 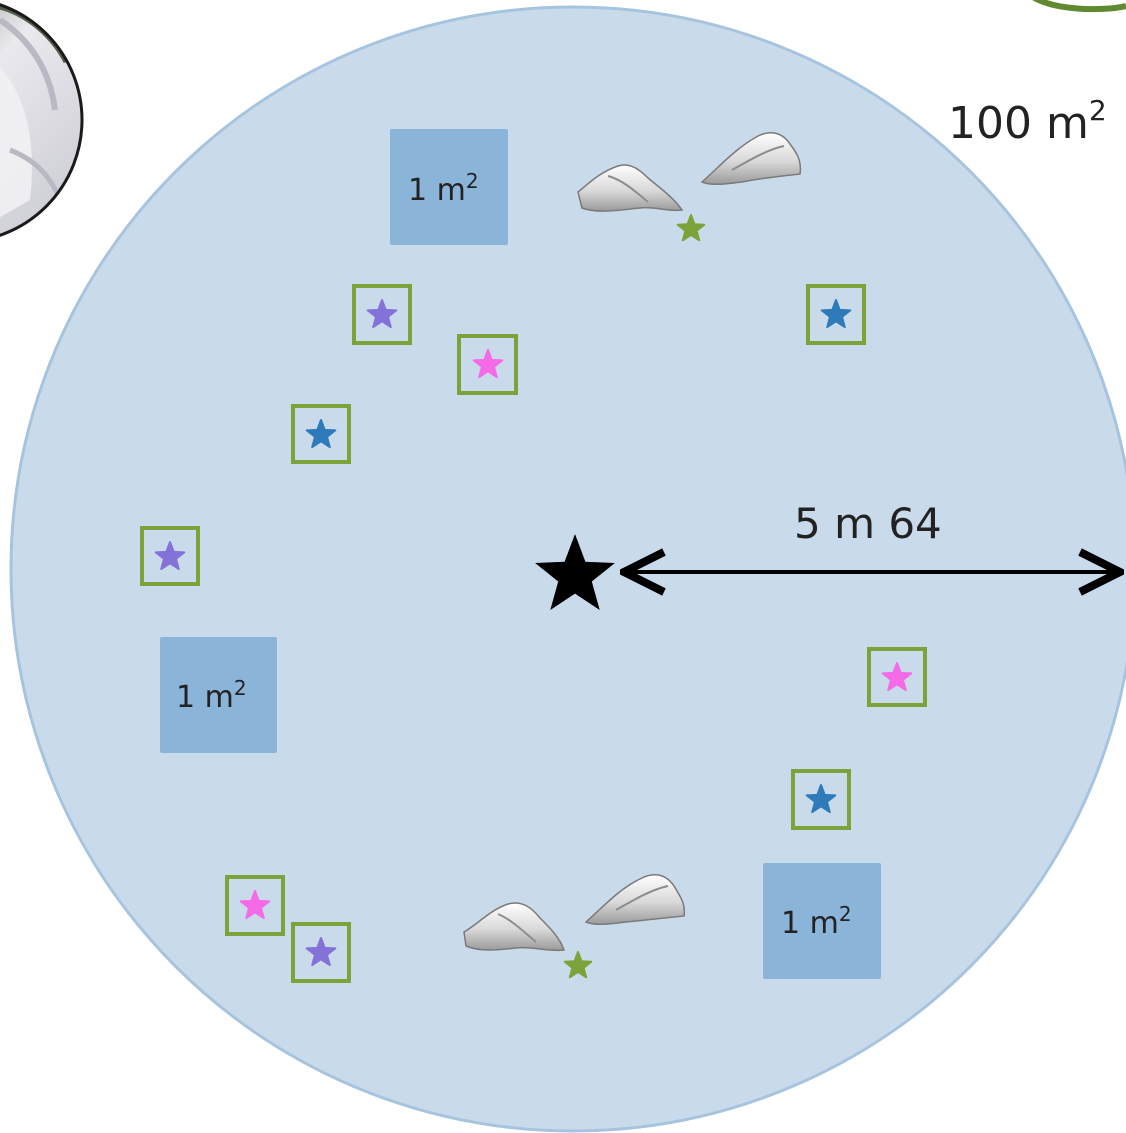 What do you see at coordinates (1027, 121) in the screenshot?
I see `plot-area-label: 100 m2` at bounding box center [1027, 121].